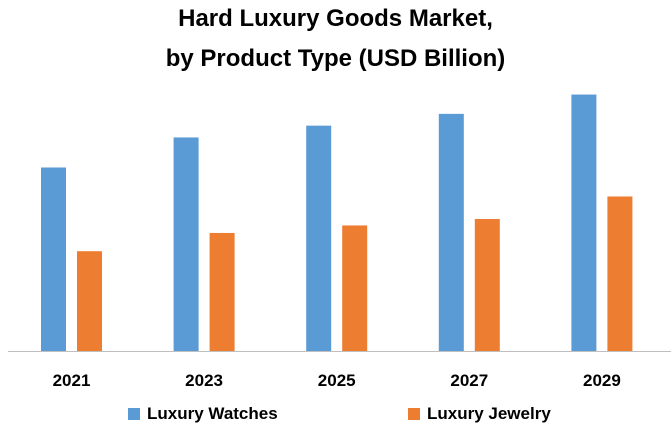 The image size is (671, 439). Describe the element at coordinates (489, 413) in the screenshot. I see `legend-label-luxury-jewelry: Luxury Jewelry` at that location.